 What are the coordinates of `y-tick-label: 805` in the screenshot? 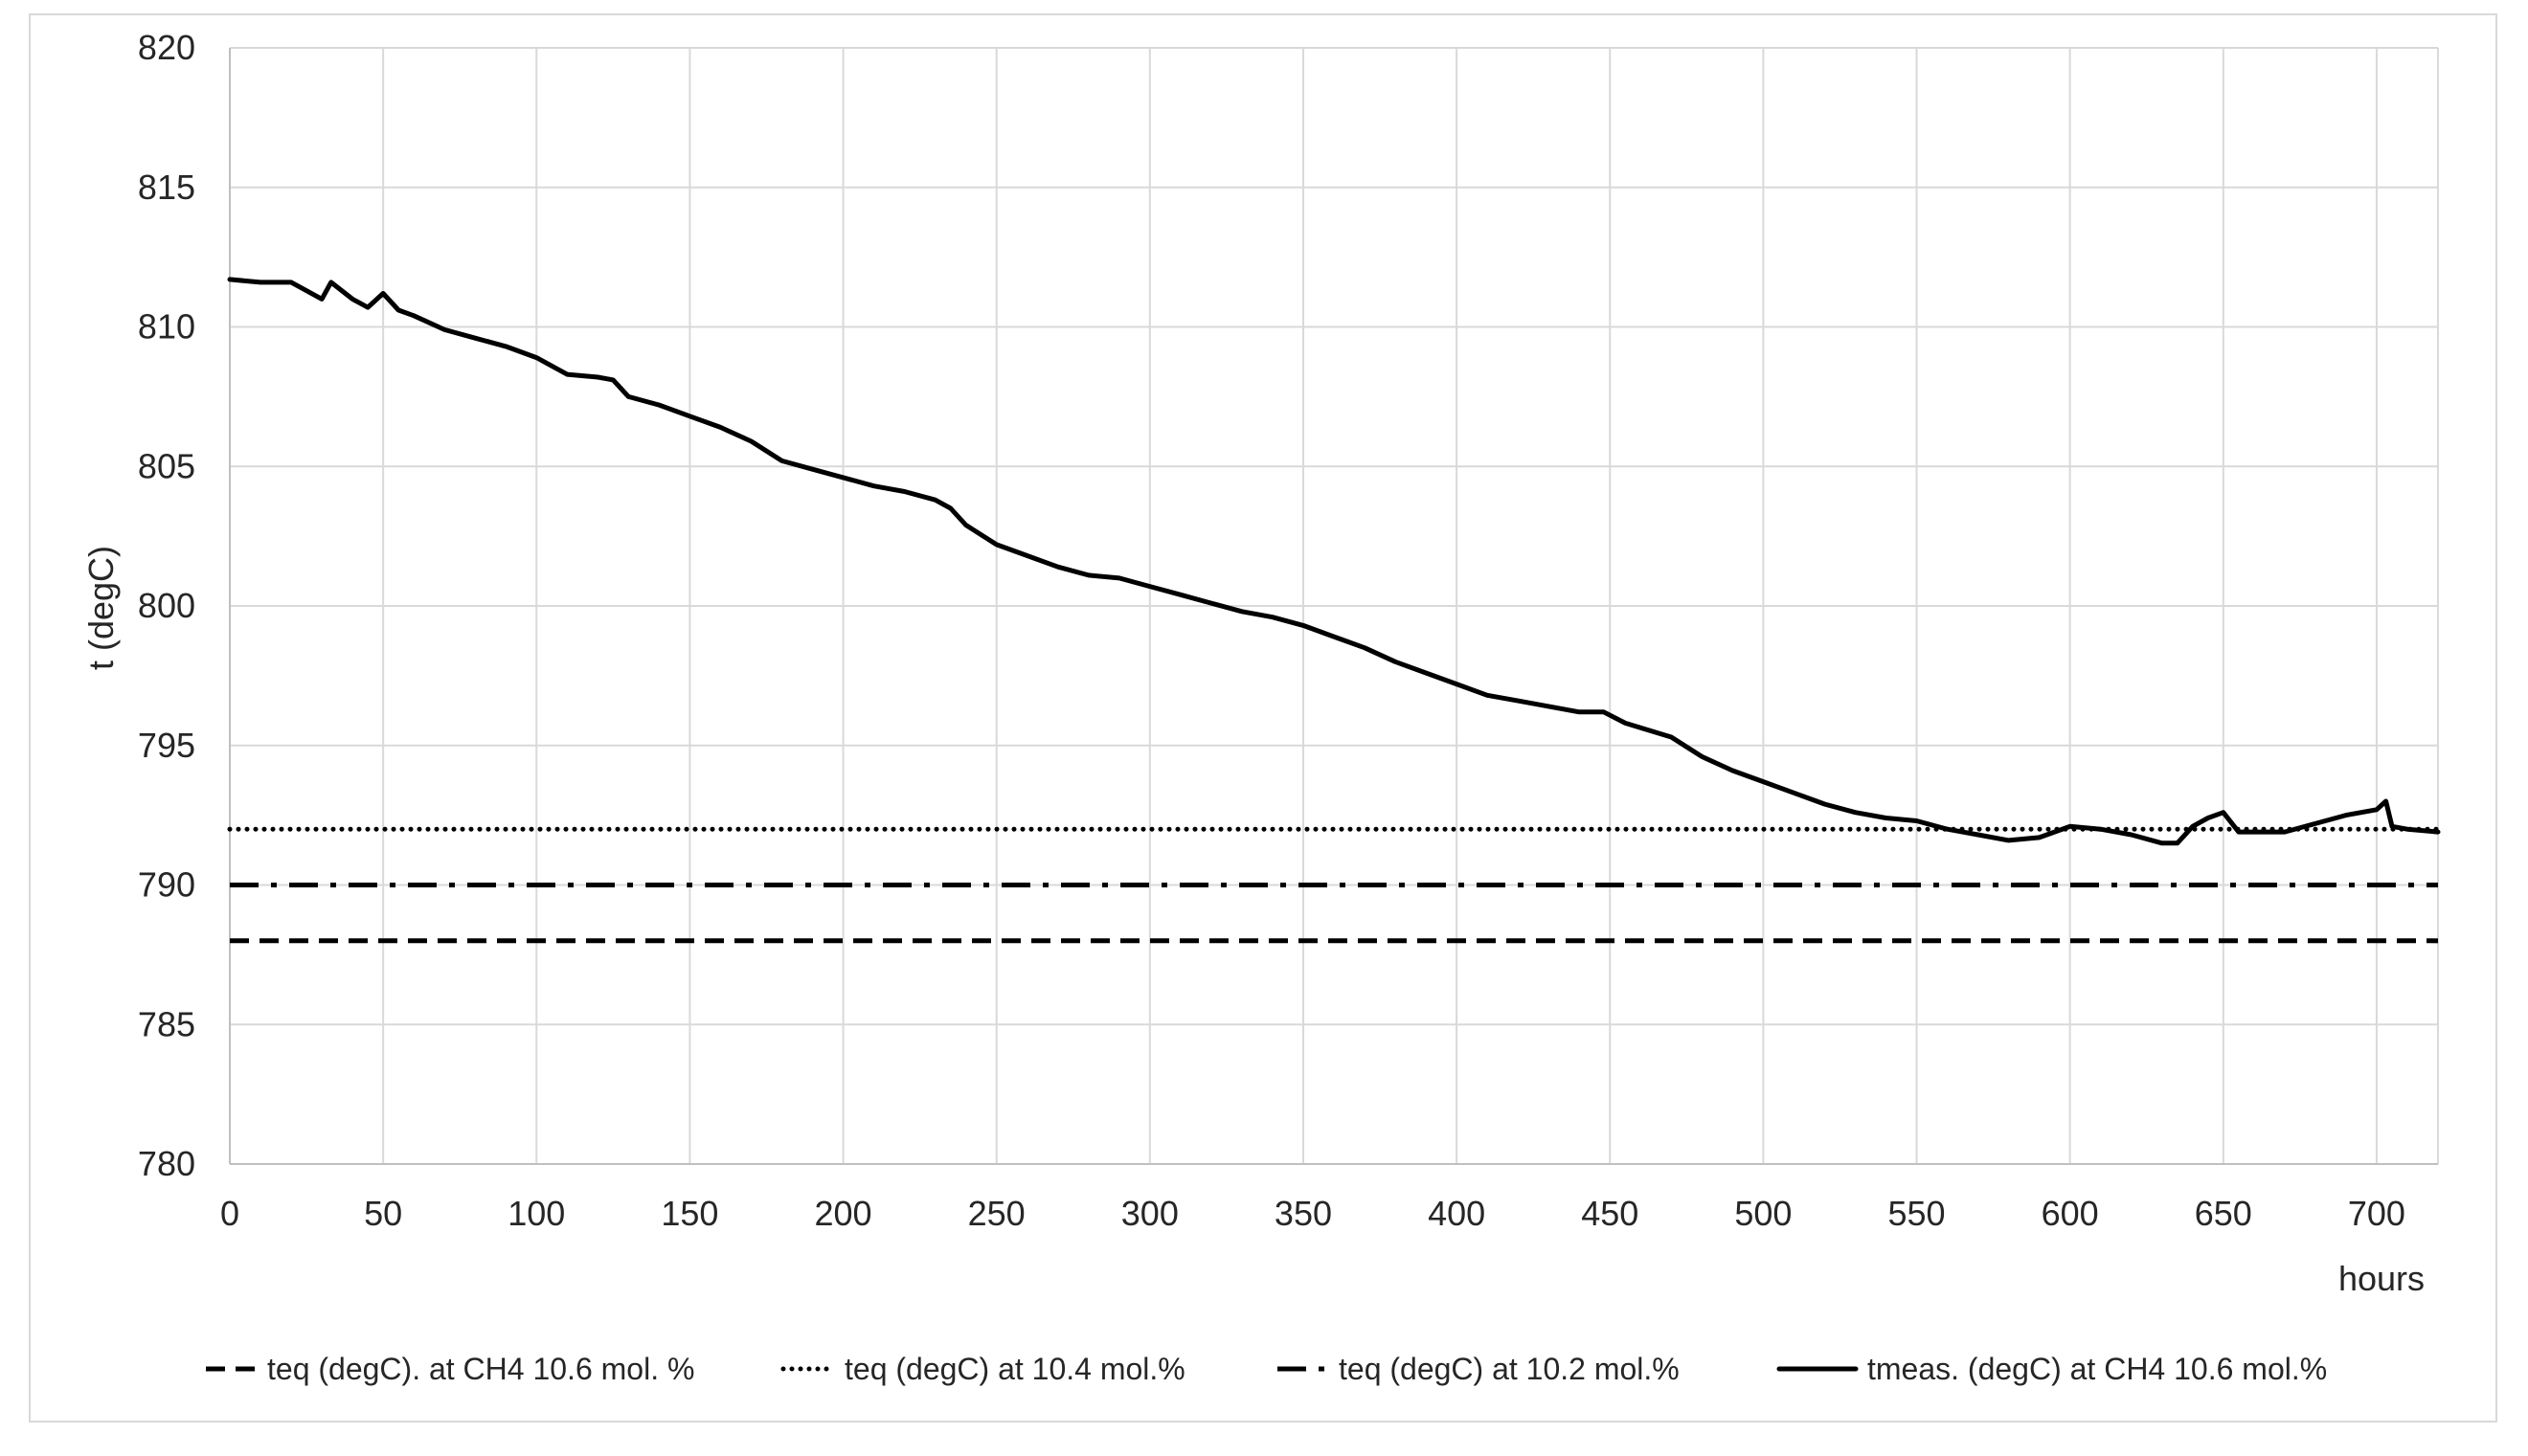 It's located at (166, 466).